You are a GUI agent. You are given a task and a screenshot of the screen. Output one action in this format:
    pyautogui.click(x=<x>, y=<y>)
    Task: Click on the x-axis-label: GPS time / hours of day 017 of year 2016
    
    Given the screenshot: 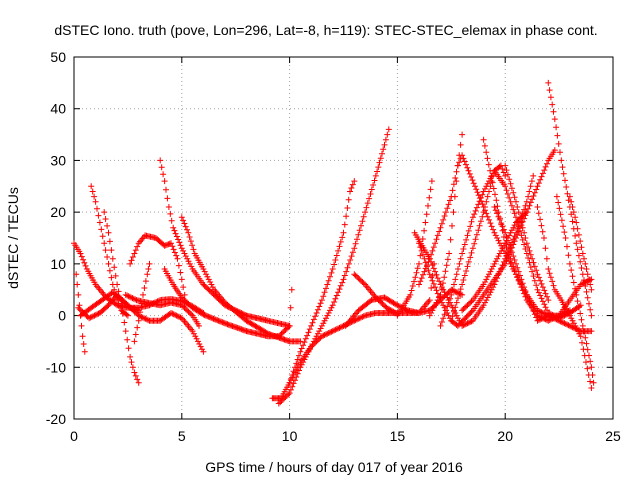 What is the action you would take?
    pyautogui.click(x=334, y=467)
    